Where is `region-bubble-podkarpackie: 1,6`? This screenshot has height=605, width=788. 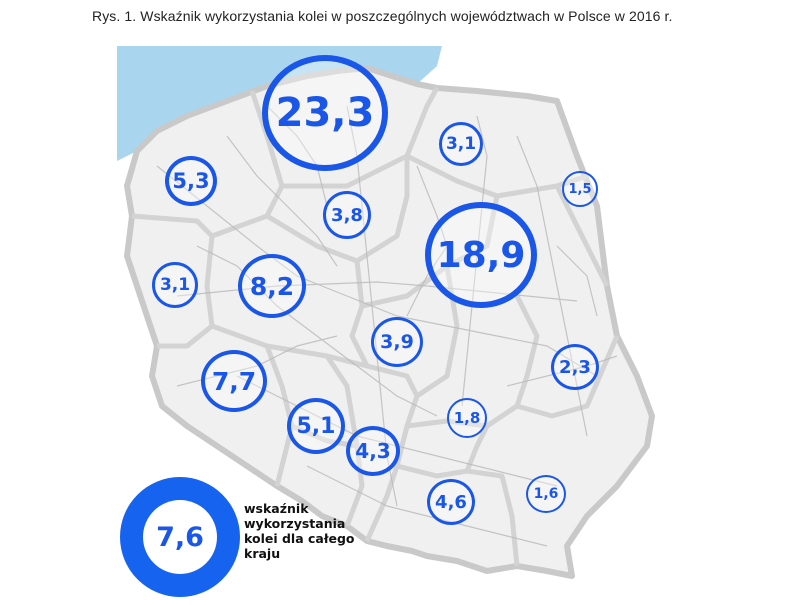 region-bubble-podkarpackie: 1,6 is located at coordinates (546, 494).